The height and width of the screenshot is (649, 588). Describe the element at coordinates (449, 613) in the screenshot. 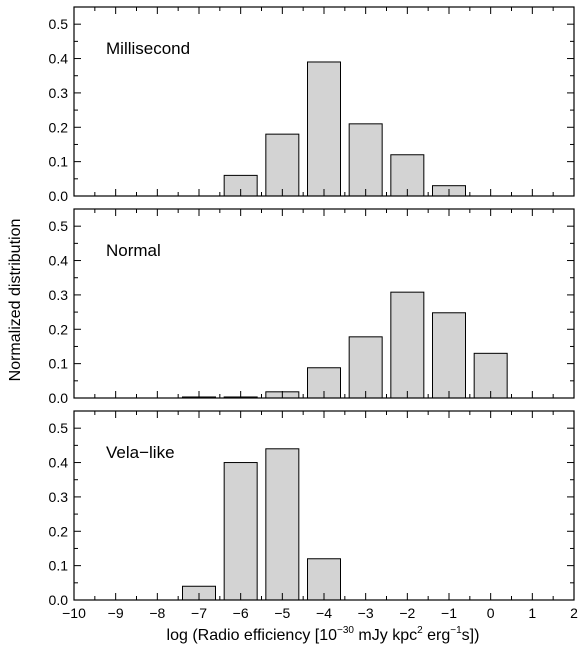

I see `x-tick-label: −1` at that location.